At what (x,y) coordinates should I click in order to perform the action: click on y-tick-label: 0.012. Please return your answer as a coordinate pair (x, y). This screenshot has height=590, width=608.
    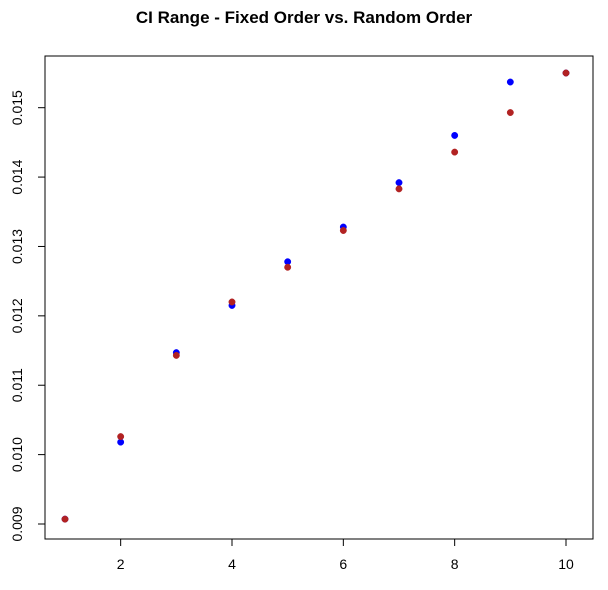
    Looking at the image, I should click on (17, 315).